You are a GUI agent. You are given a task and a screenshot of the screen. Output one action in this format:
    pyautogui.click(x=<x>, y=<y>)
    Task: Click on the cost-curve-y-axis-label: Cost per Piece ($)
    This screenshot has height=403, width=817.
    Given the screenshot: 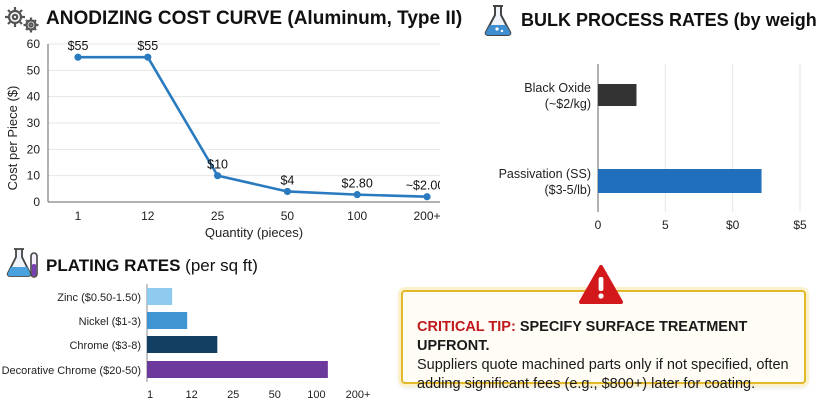 What is the action you would take?
    pyautogui.click(x=12, y=138)
    